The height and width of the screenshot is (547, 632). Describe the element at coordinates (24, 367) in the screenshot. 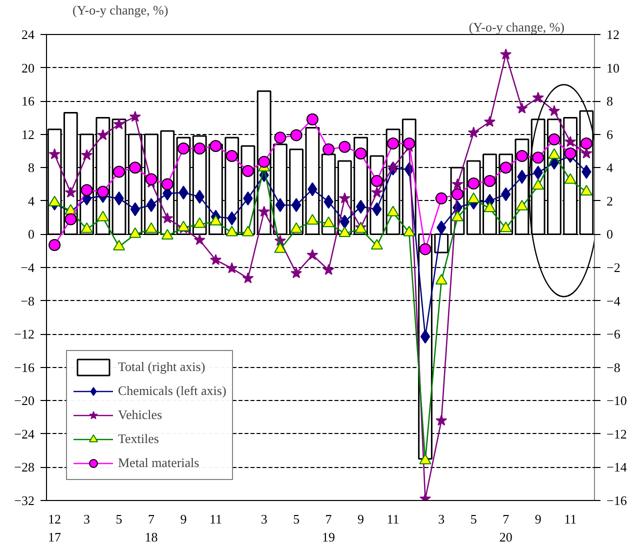

I see `y-tick-label: −16` at that location.